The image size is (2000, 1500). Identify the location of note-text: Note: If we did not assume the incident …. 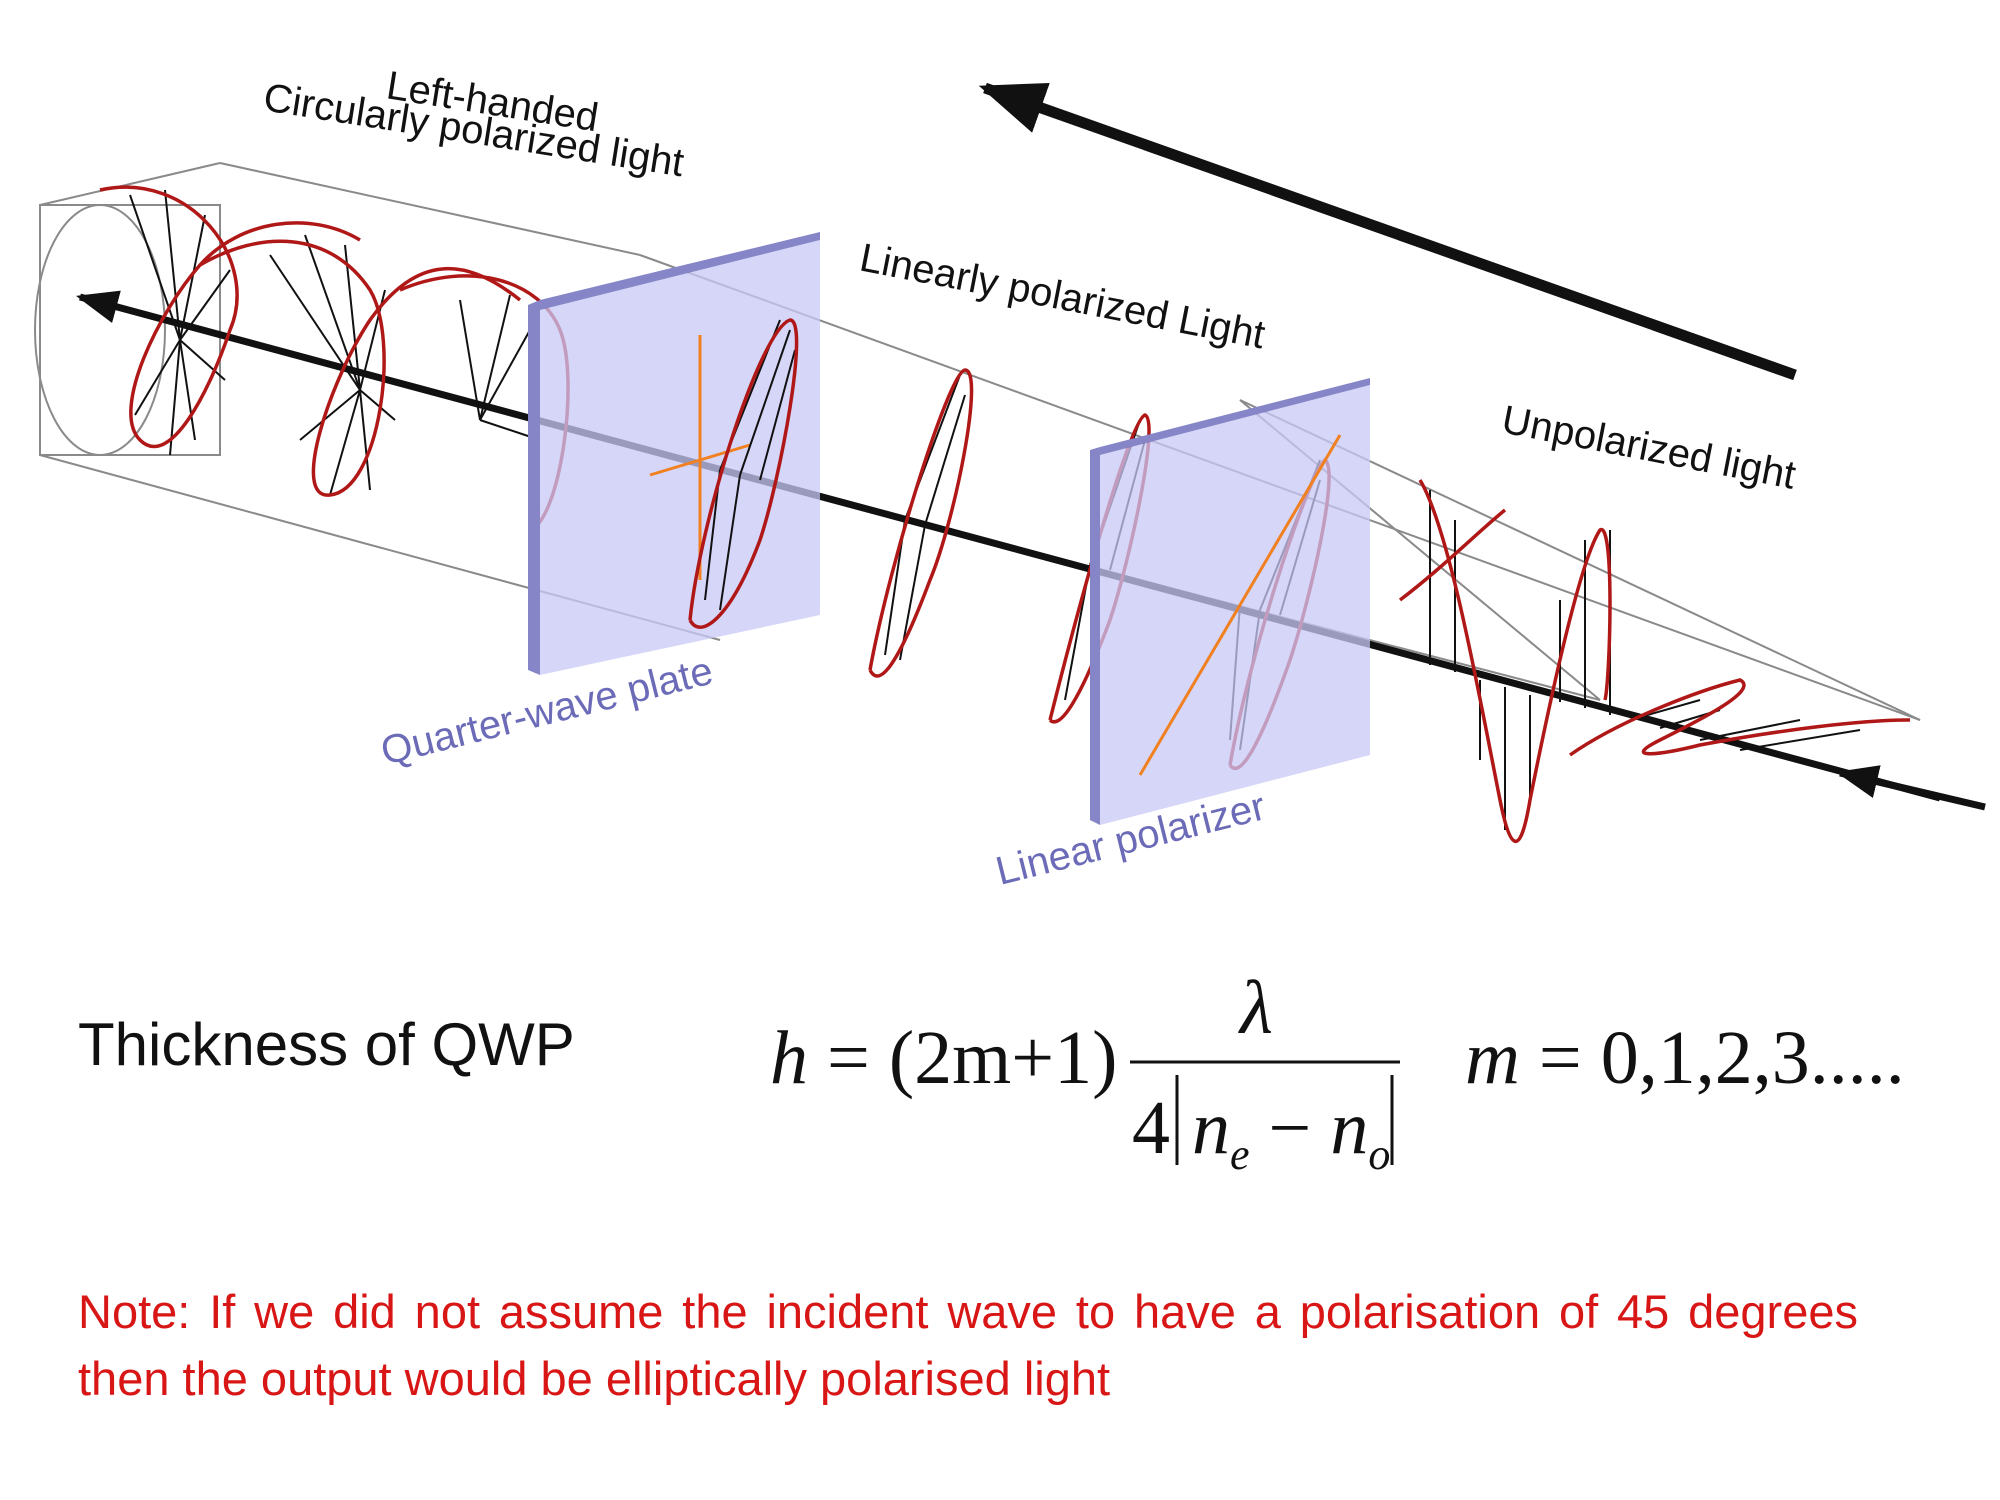
(968, 1345).